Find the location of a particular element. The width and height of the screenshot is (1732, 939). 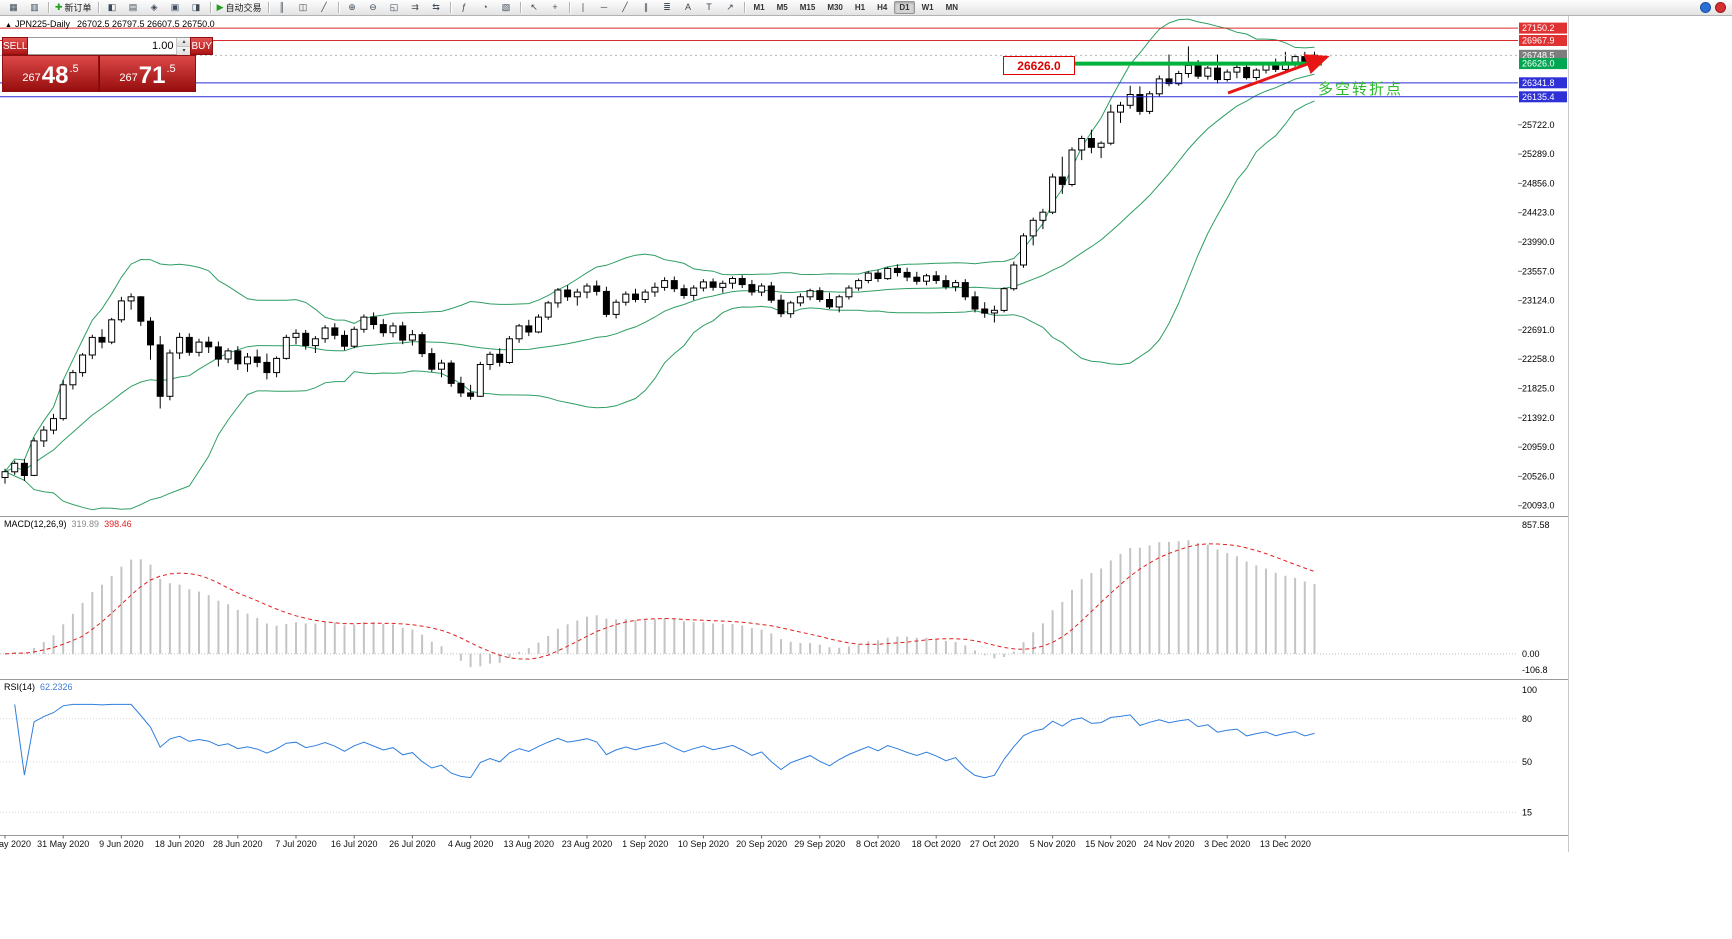

svg-text: 29 Sep 2020 is located at coordinates (819, 844).